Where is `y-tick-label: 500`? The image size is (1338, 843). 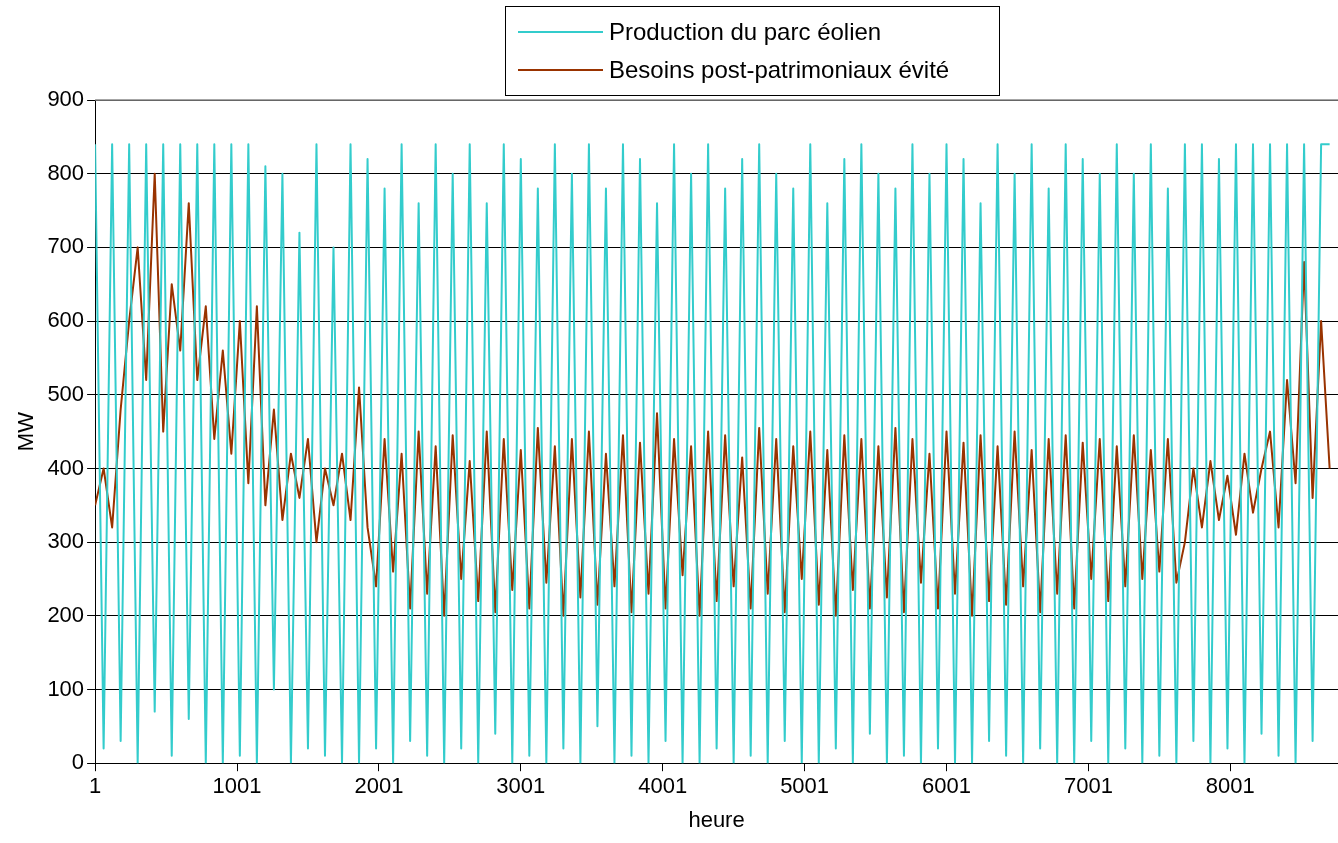 y-tick-label: 500 is located at coordinates (66, 393).